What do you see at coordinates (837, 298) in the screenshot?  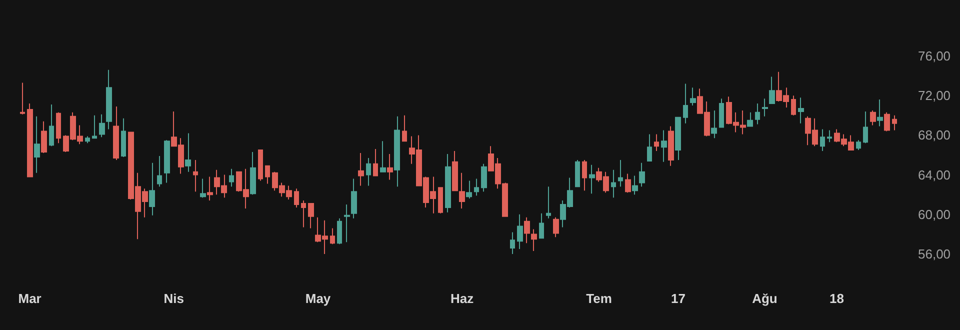 I see `x-tick-label: 18` at bounding box center [837, 298].